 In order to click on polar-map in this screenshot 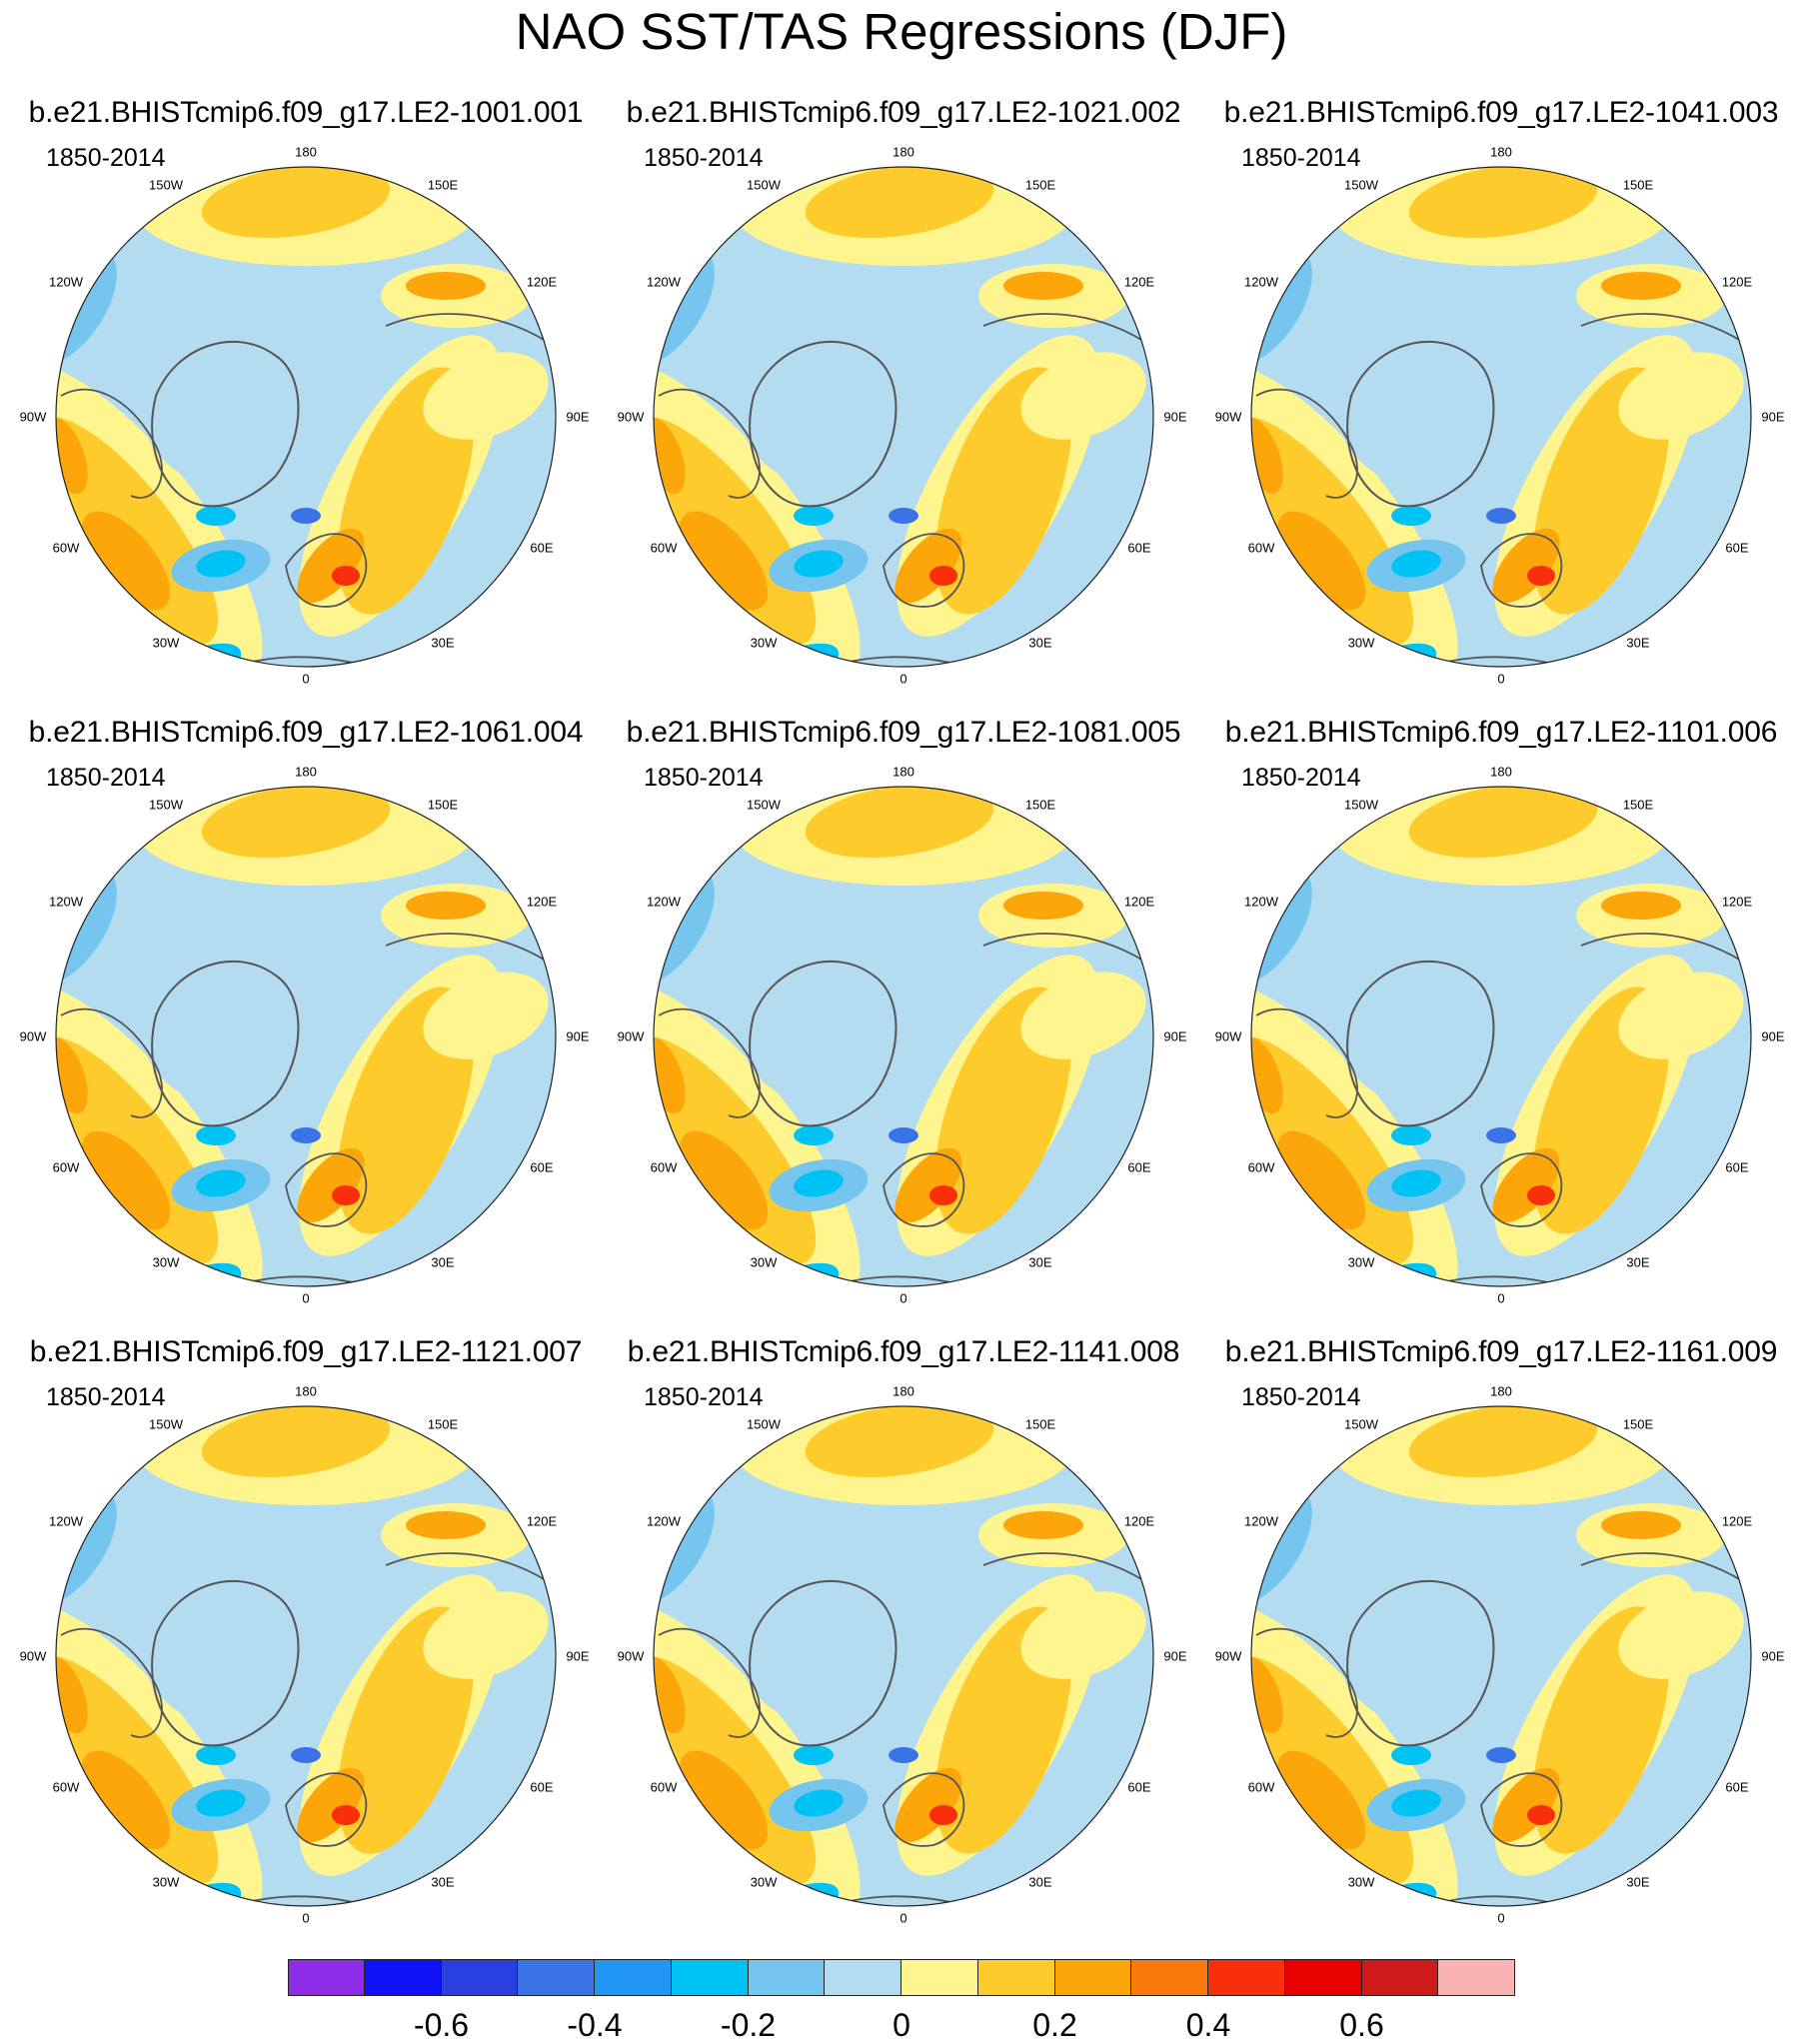, I will do `click(903, 417)`.